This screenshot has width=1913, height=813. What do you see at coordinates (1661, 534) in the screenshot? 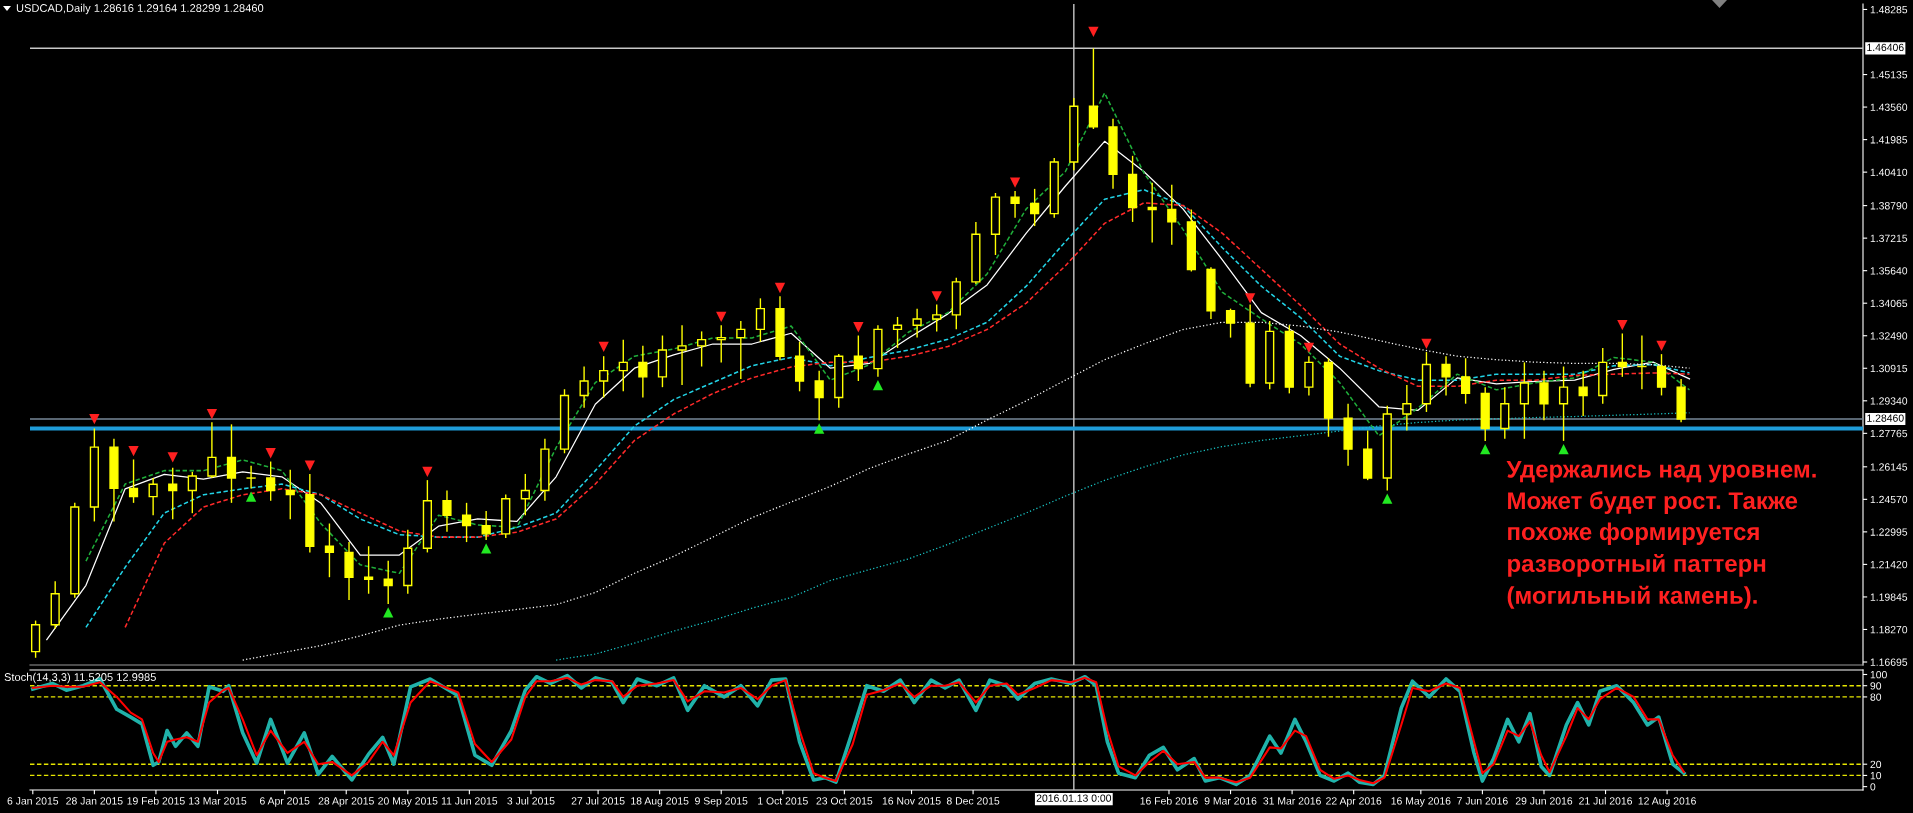
I see `annotation: Удержались над уровнем. Может будет рост. Также похоже формируется разворотный паттерн (могильный камень).` at bounding box center [1661, 534].